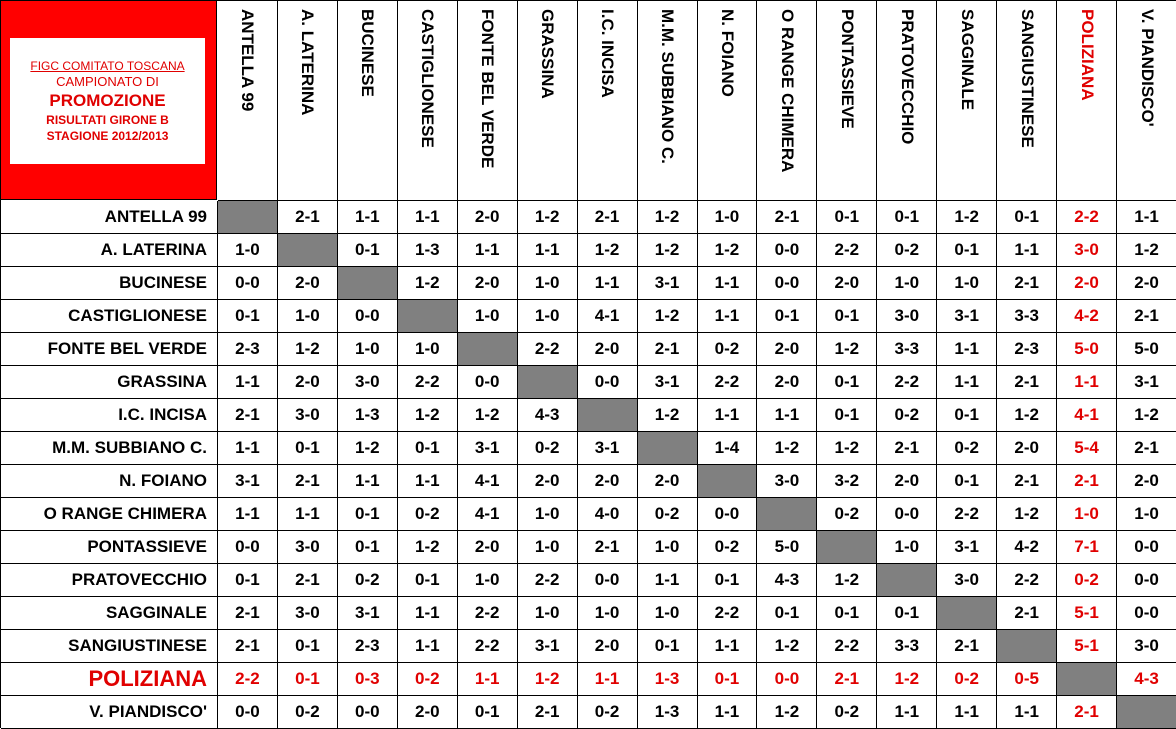 This screenshot has width=1176, height=729. What do you see at coordinates (967, 60) in the screenshot?
I see `column-header-label: SAGGINALE` at bounding box center [967, 60].